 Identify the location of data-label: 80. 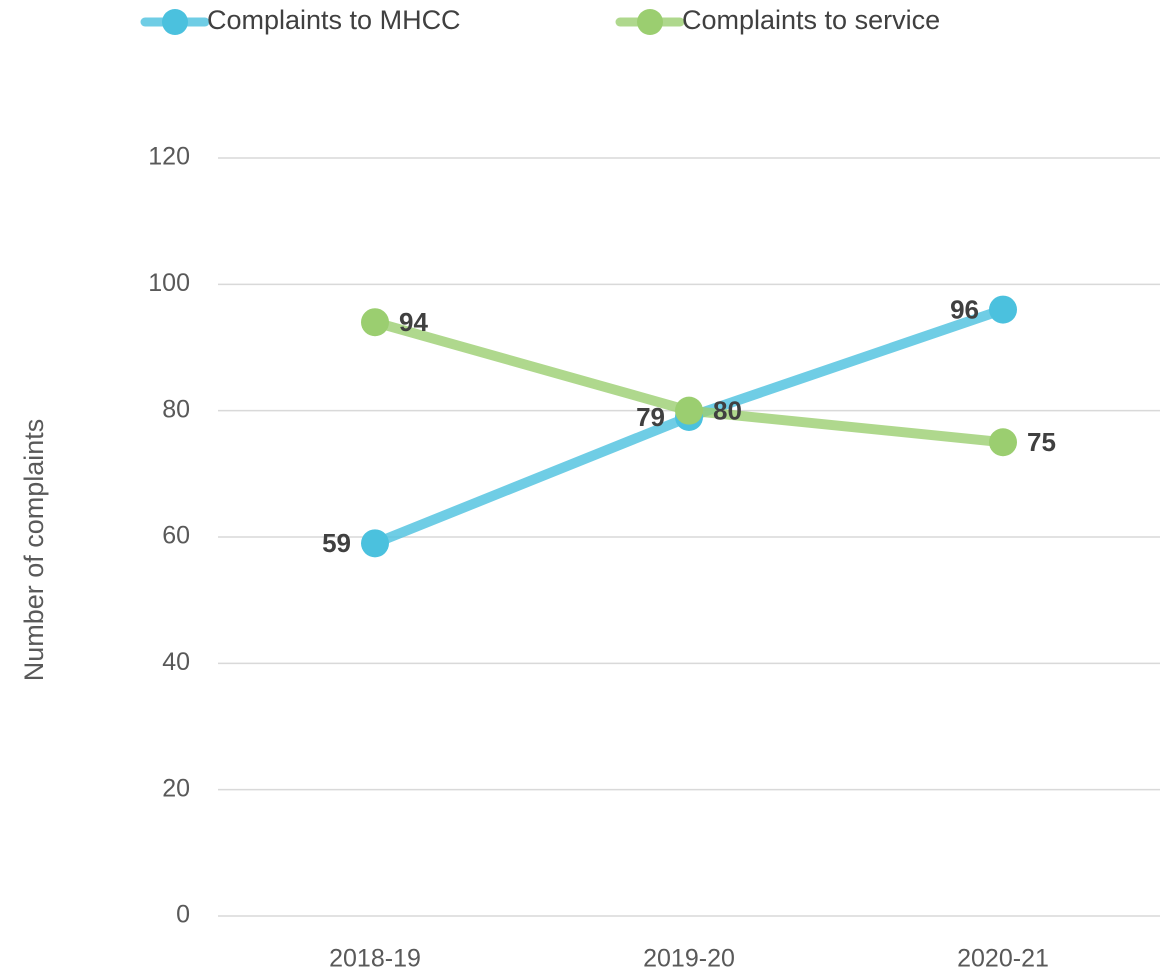
(727, 411).